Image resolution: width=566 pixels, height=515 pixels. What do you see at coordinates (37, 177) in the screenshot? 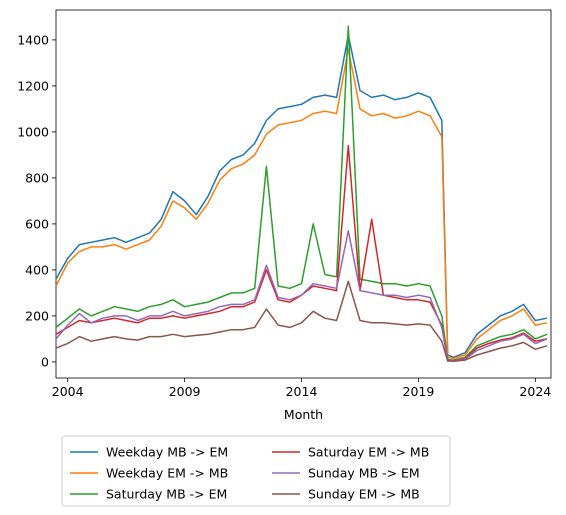
I see `y-tick-label: 800` at bounding box center [37, 177].